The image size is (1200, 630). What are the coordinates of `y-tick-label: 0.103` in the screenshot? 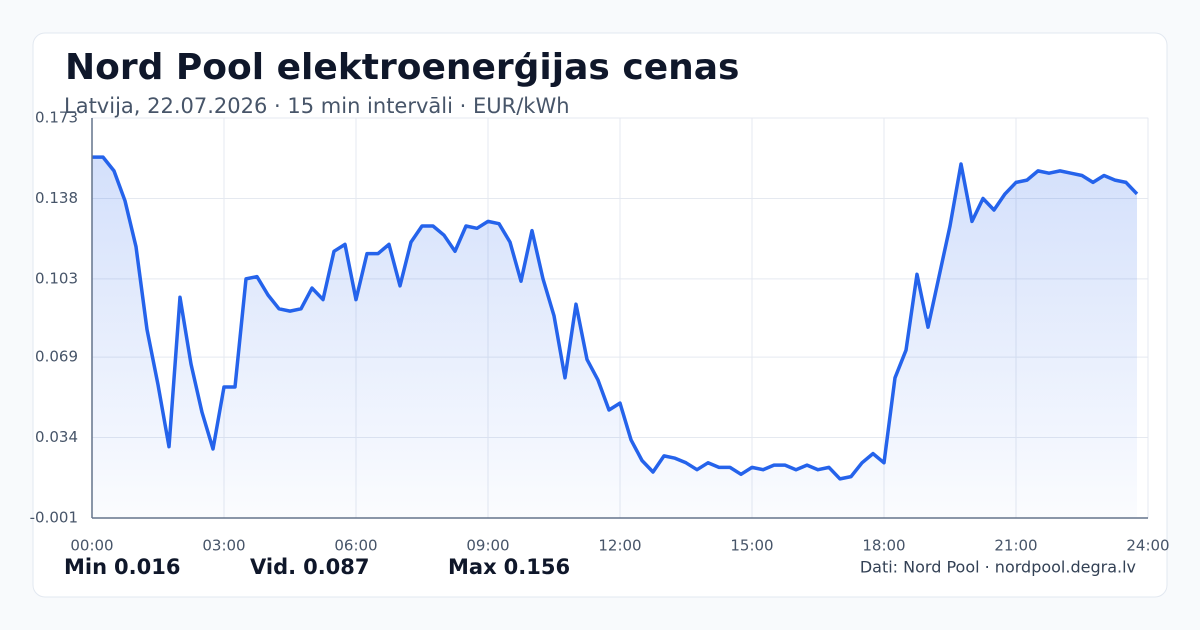 It's located at (56, 278).